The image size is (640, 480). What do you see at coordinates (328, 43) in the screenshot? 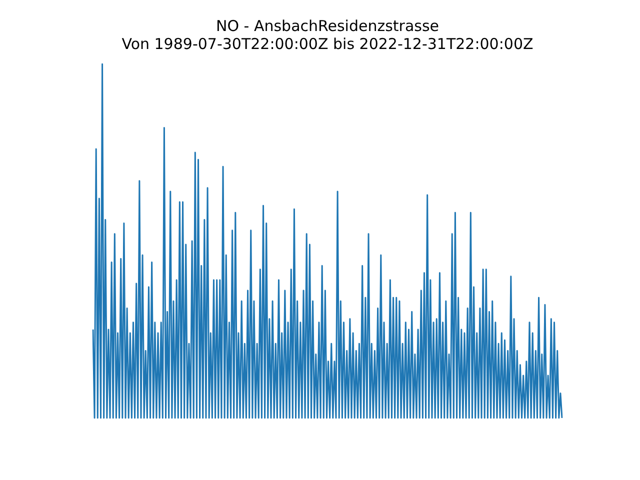
I see `chart-subtitle: Von 1989-07-30T22:00:00Z bis 2022-12-31T22:00:00Z` at bounding box center [328, 43].